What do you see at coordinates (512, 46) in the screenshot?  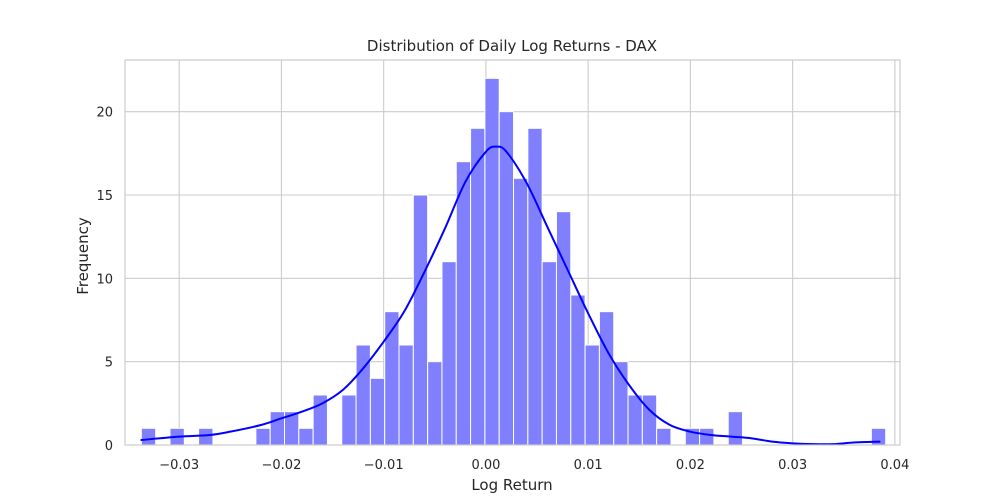 I see `chart-title: Distribution of Daily Log Returns - DAX` at bounding box center [512, 46].